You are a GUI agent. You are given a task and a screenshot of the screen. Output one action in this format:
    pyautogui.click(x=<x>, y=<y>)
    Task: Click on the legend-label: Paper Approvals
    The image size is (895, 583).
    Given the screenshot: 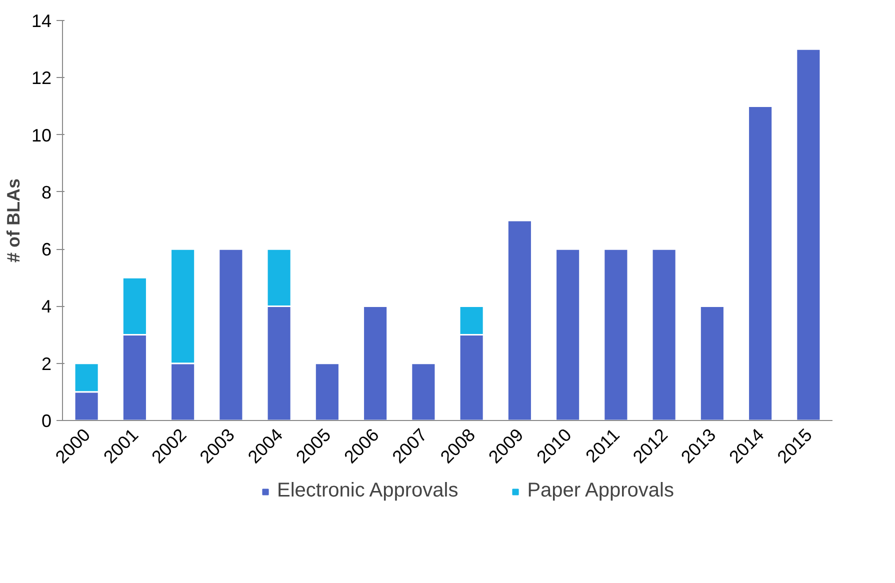 What is the action you would take?
    pyautogui.click(x=600, y=491)
    